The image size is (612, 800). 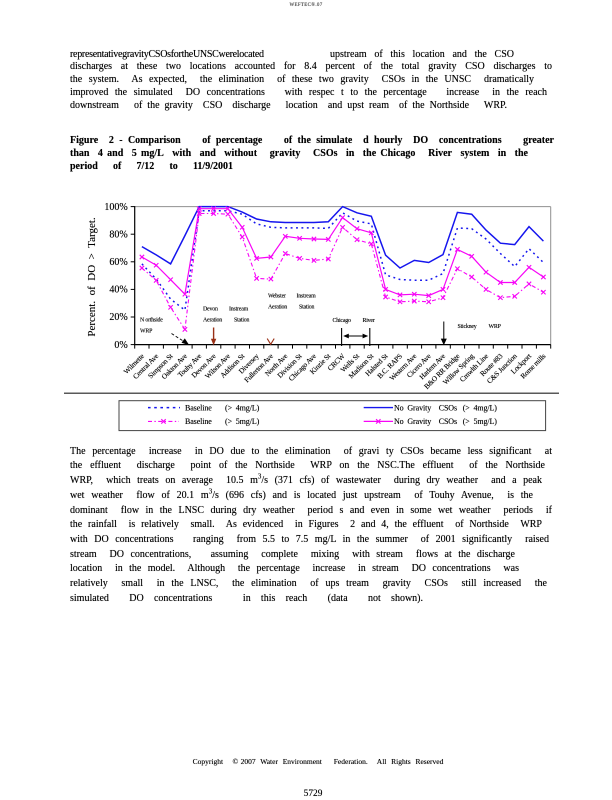 What do you see at coordinates (242, 407) in the screenshot?
I see `svg-text: (> 4mg/L)` at bounding box center [242, 407].